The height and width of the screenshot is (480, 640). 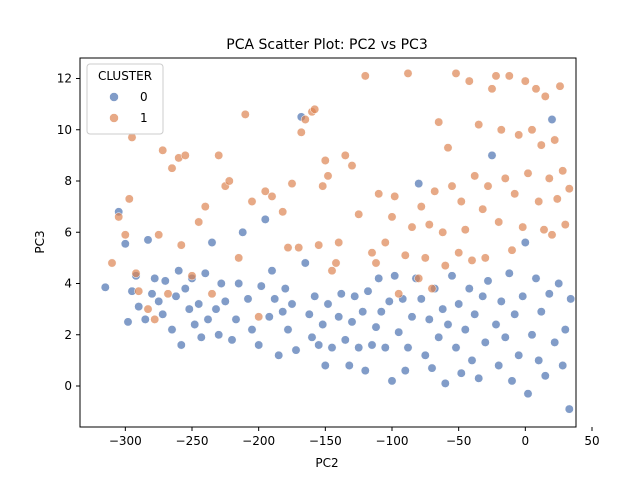 I want to click on x-tick-label: −300, so click(x=125, y=441).